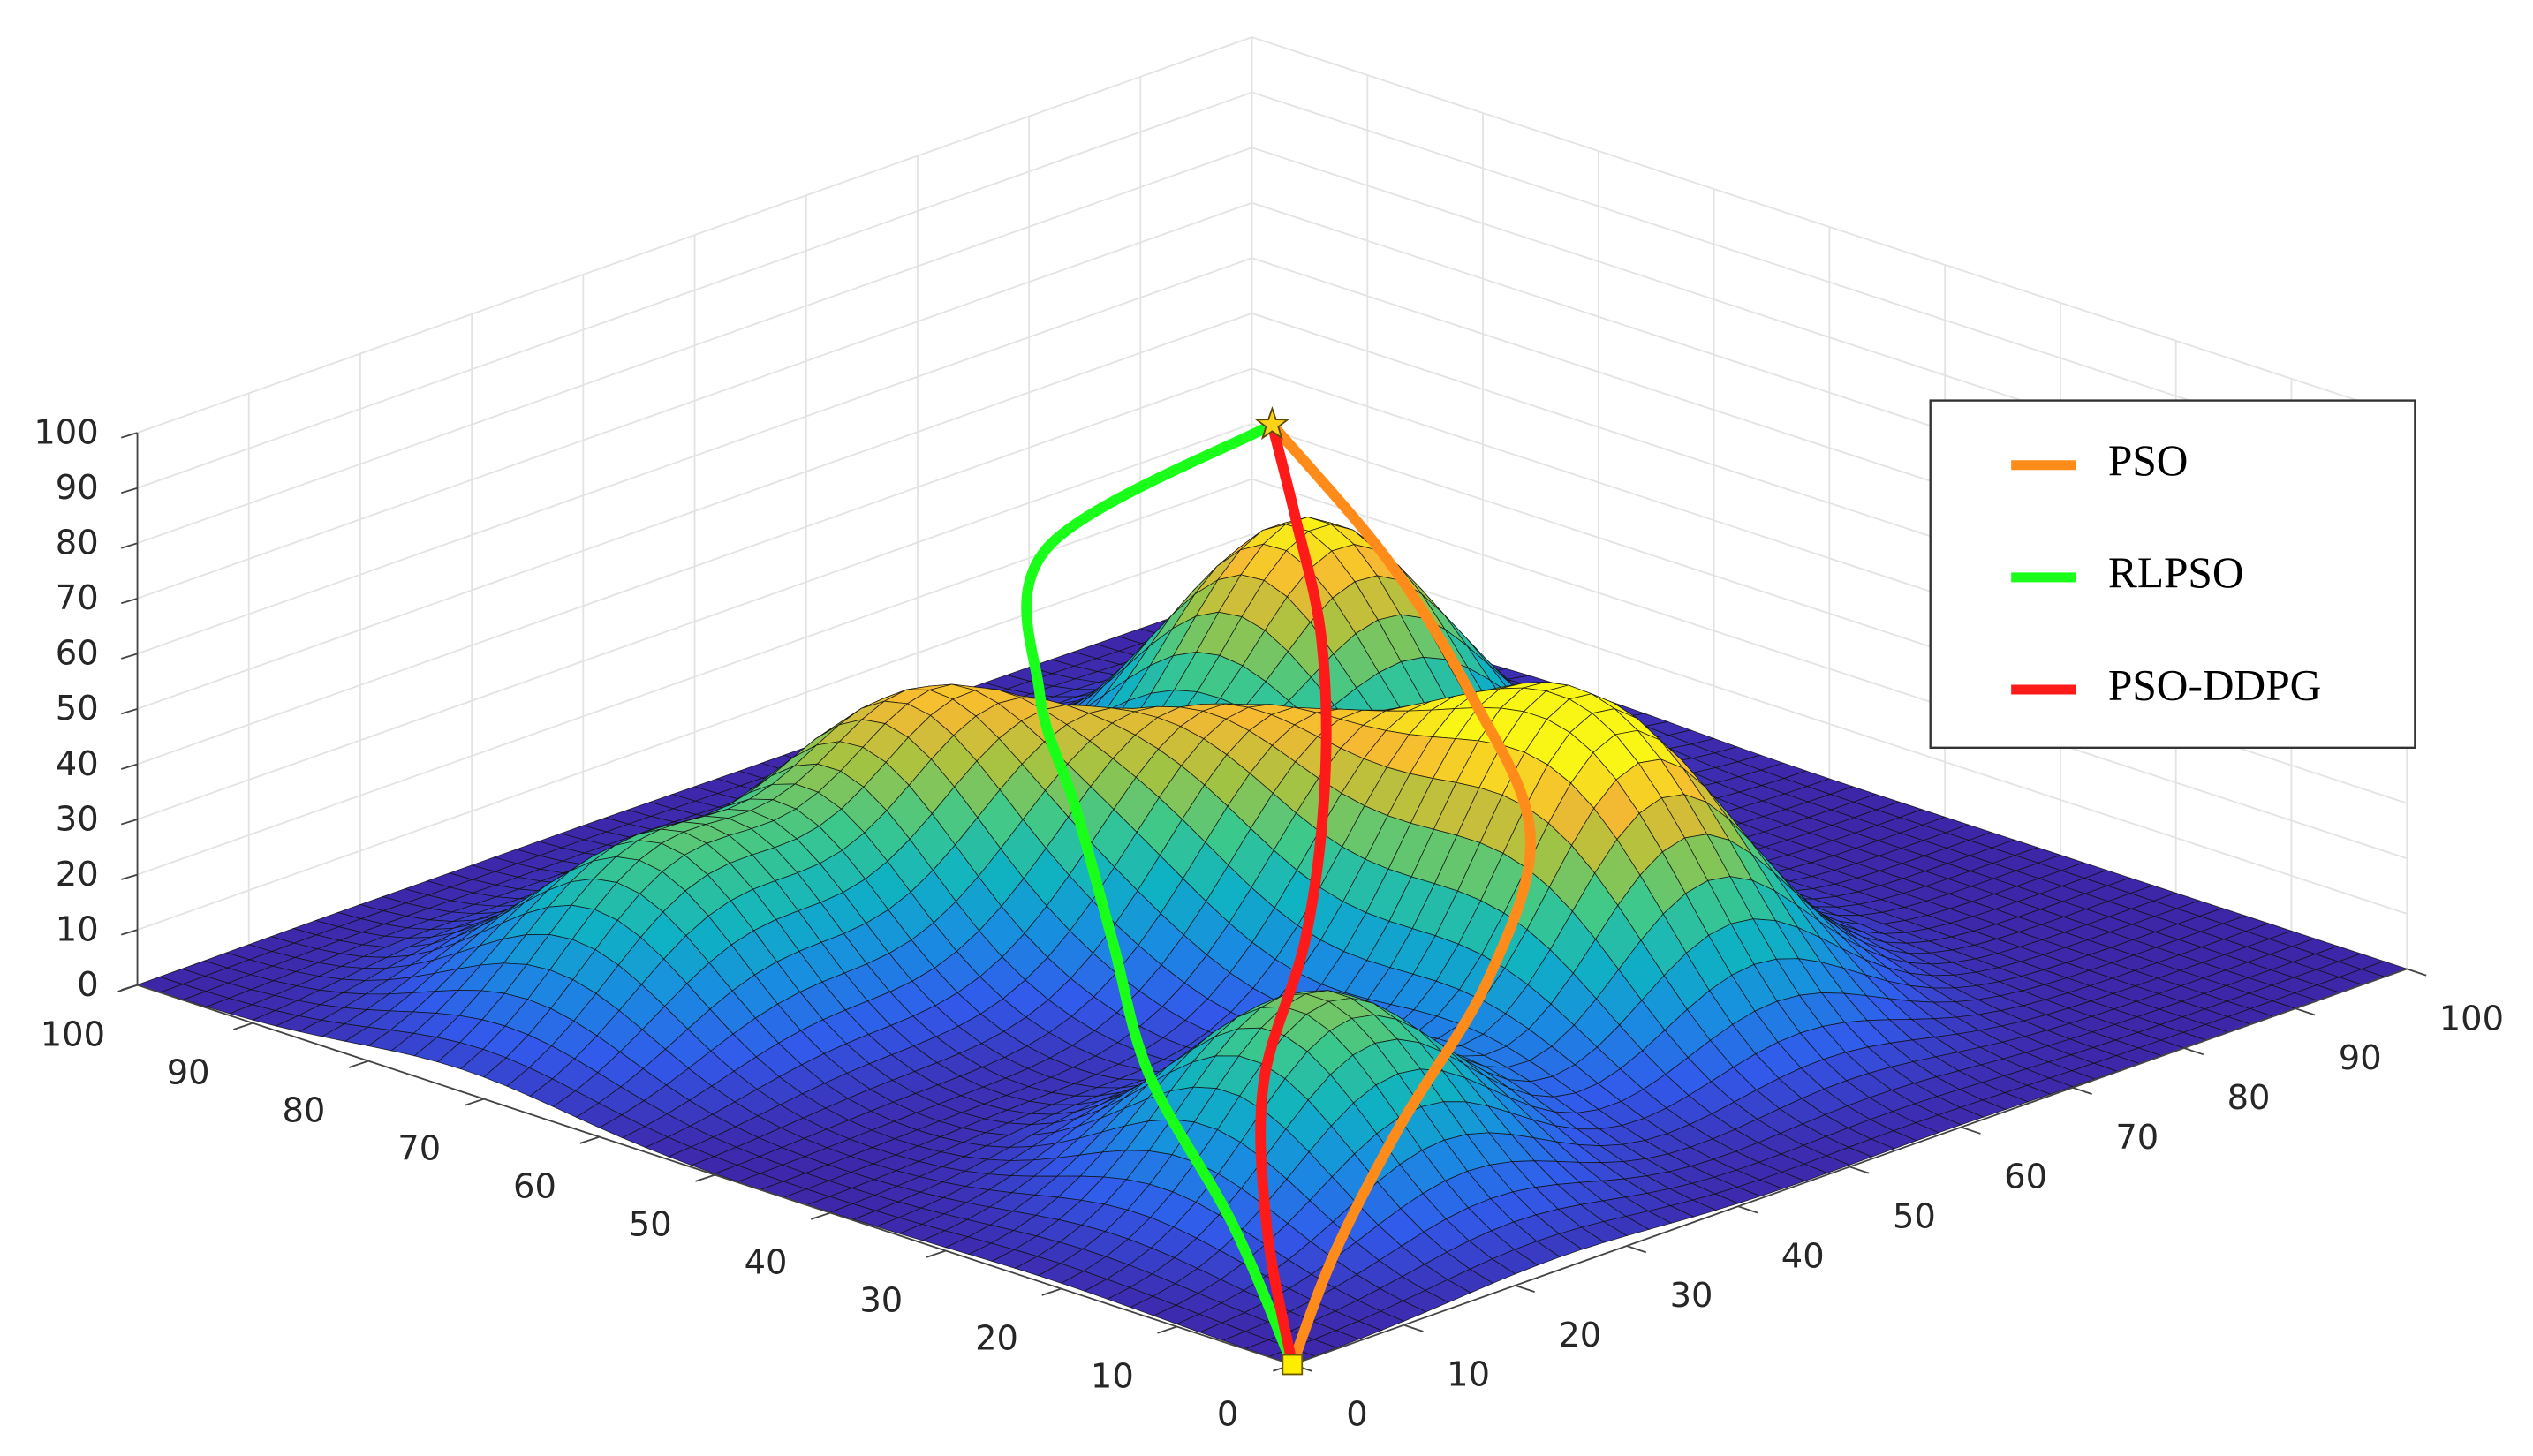 The height and width of the screenshot is (1456, 2533). I want to click on x-tick-label: 30, so click(1691, 1296).